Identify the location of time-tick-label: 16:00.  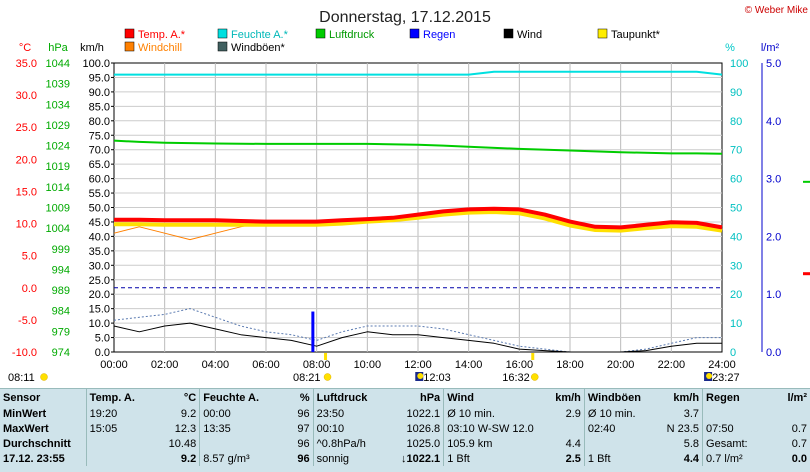
(520, 365).